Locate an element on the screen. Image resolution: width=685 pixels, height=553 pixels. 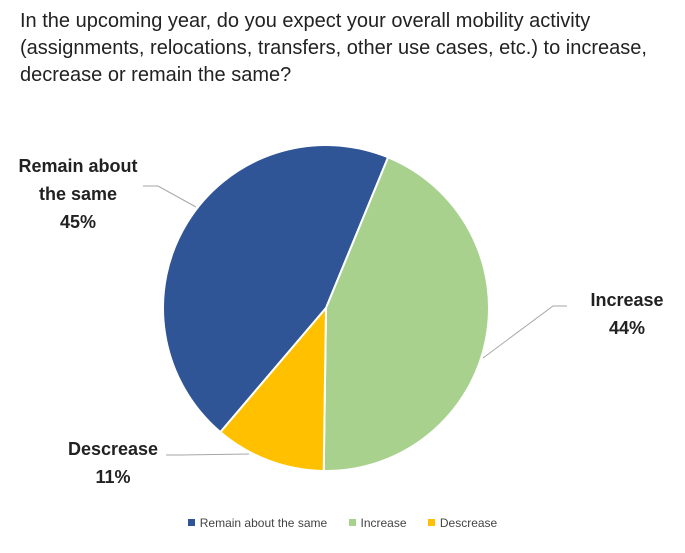
data-label-decrease: Descrease 11% is located at coordinates (113, 463).